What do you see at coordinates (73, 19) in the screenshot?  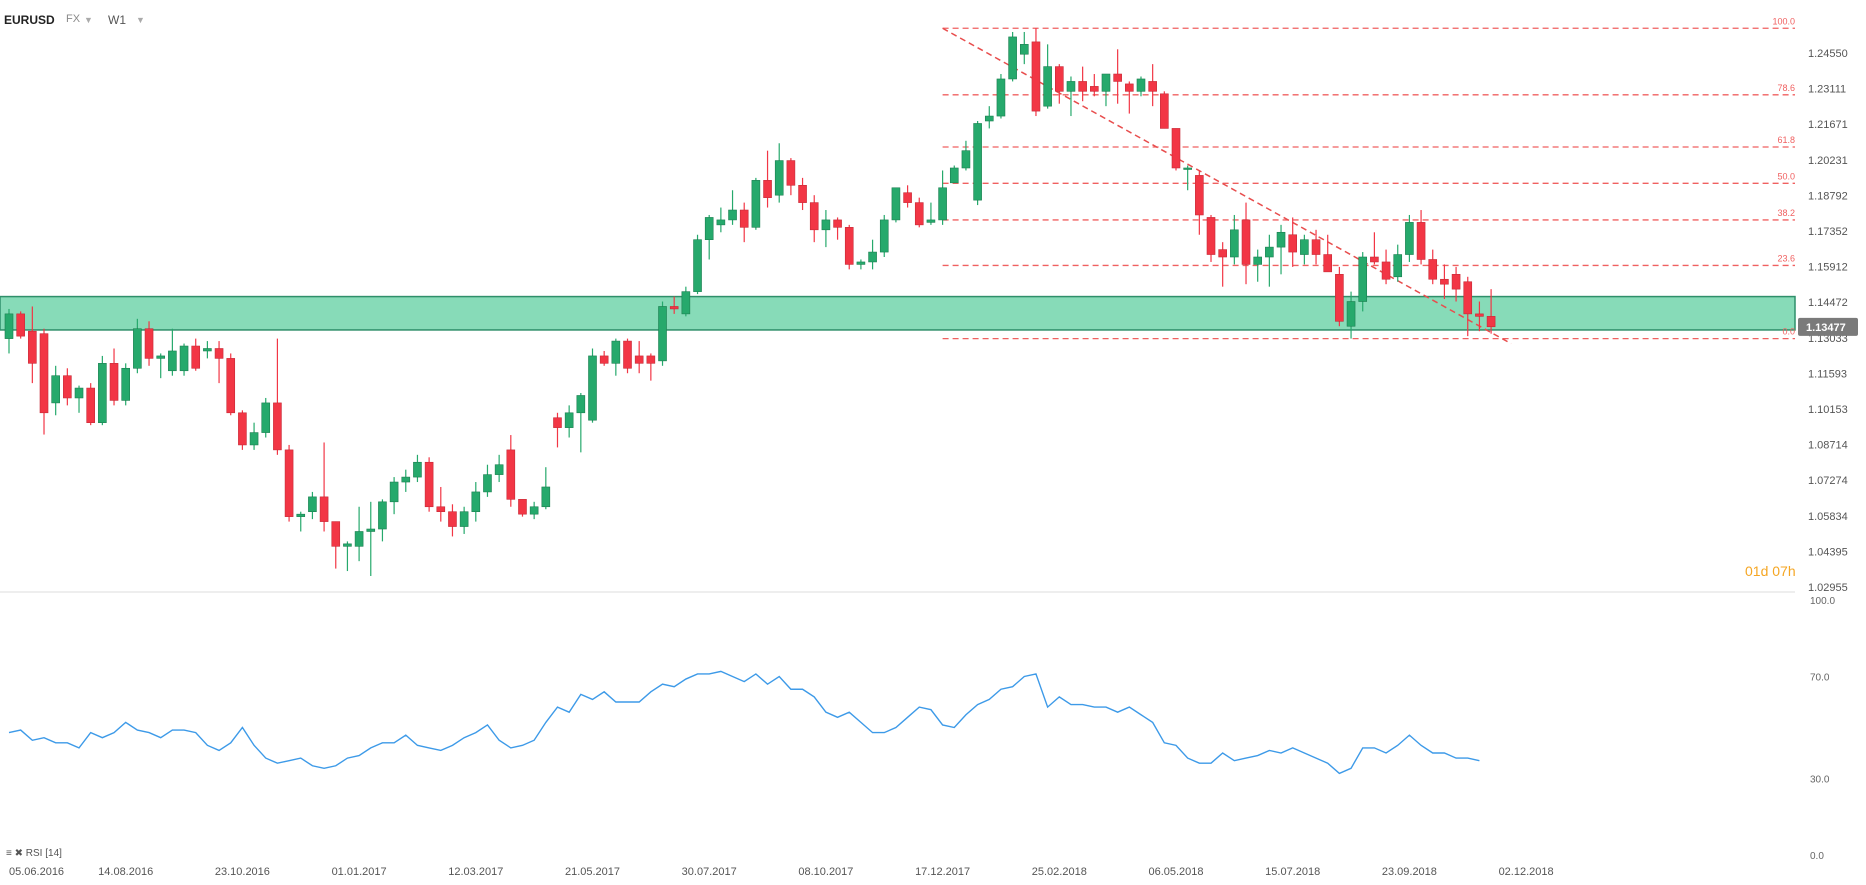 I see `market-selector: FX` at bounding box center [73, 19].